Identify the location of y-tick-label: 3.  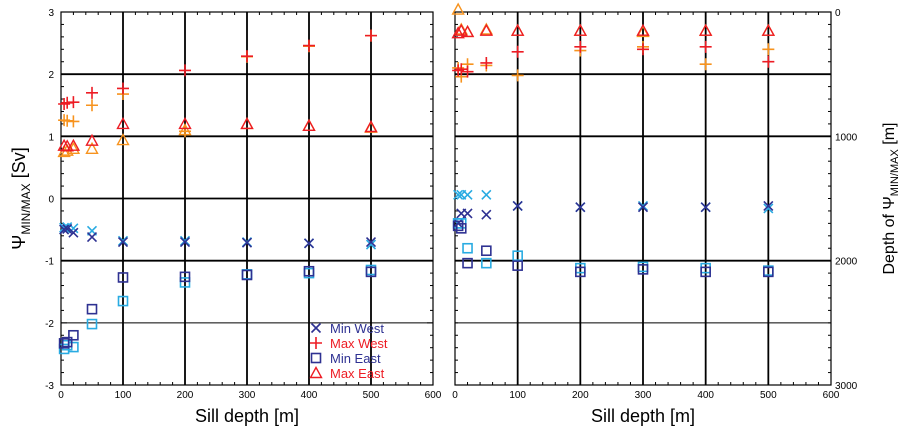
(51, 13).